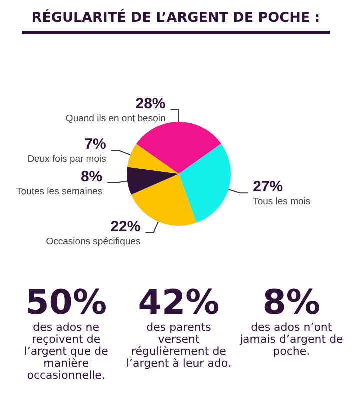 Image resolution: width=358 pixels, height=408 pixels. What do you see at coordinates (66, 351) in the screenshot?
I see `text: des ados ne reçoivent de l’argent que de manière occasionnelle.` at bounding box center [66, 351].